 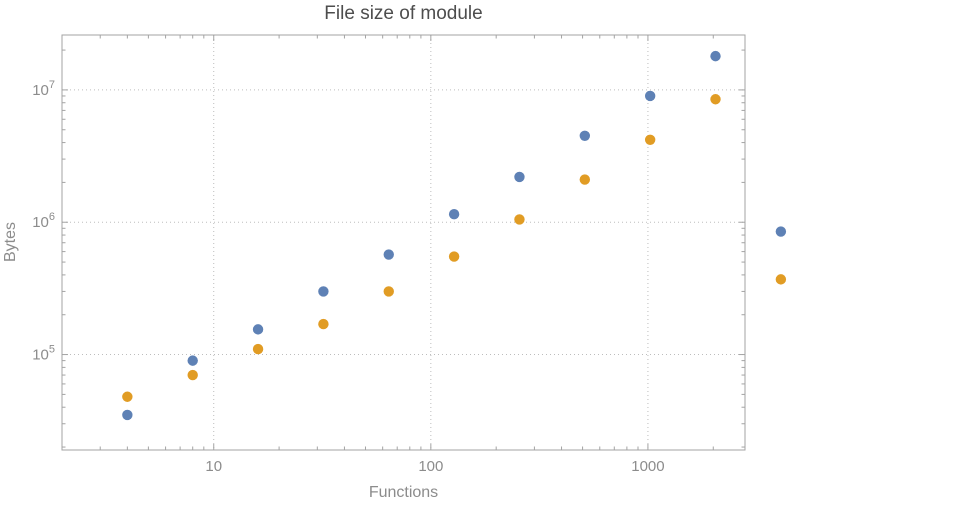 What do you see at coordinates (43, 89) in the screenshot?
I see `y-tick-label: 10⁷` at bounding box center [43, 89].